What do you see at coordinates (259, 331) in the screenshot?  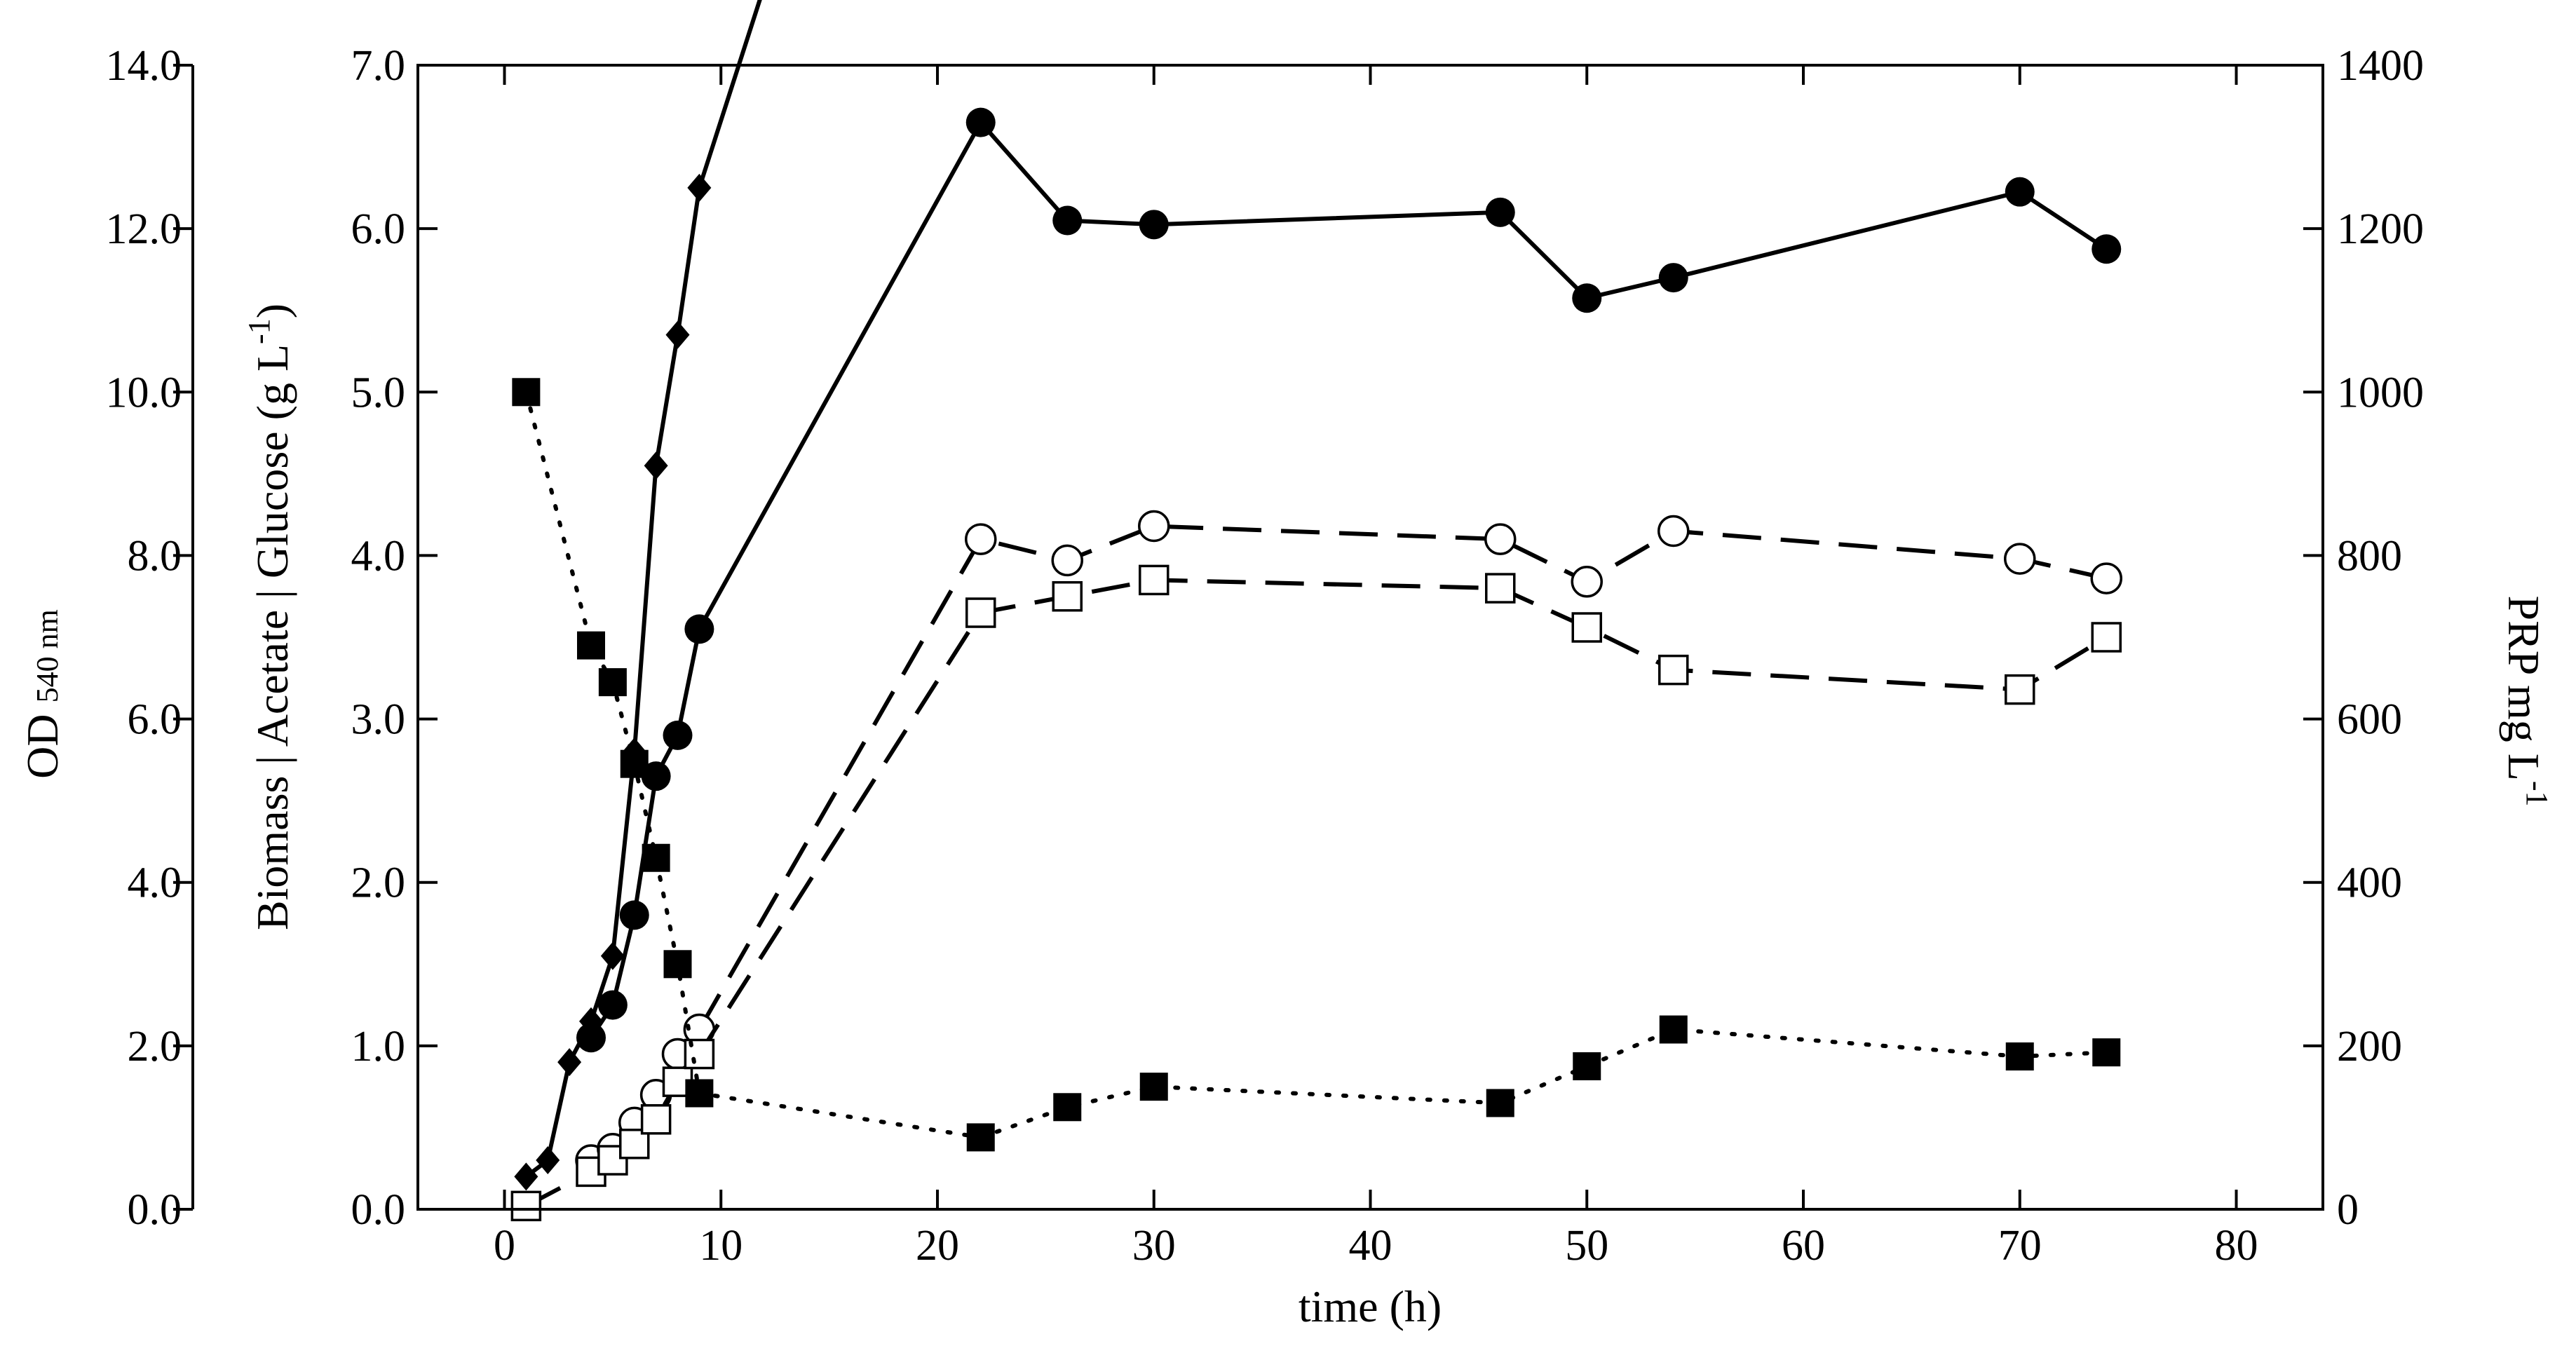 I see `main-axis-title-sup: -1` at bounding box center [259, 331].